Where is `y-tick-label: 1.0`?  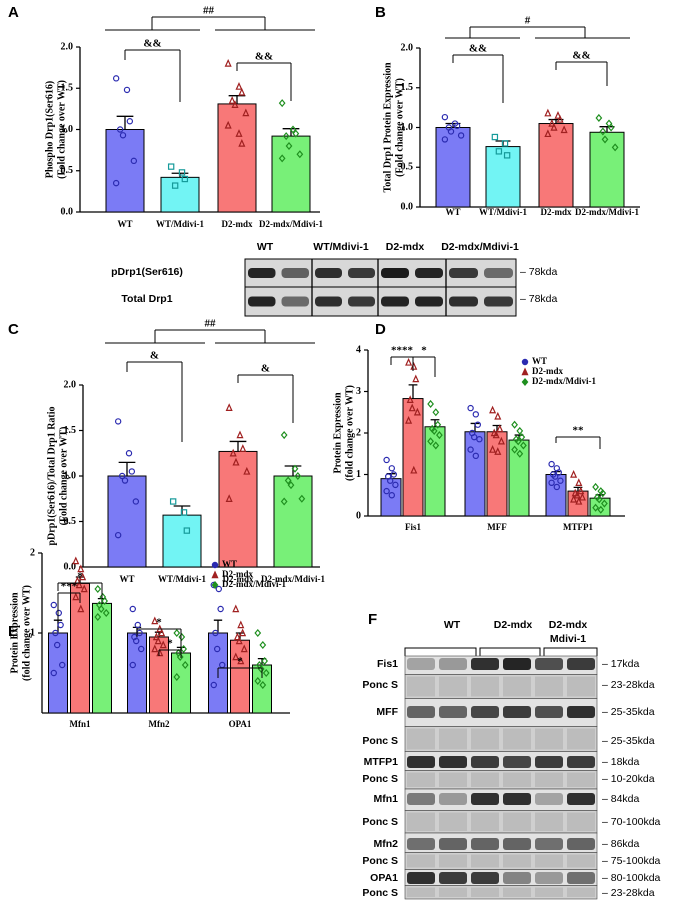
y-tick-label: 1.0 is located at coordinates (70, 475).